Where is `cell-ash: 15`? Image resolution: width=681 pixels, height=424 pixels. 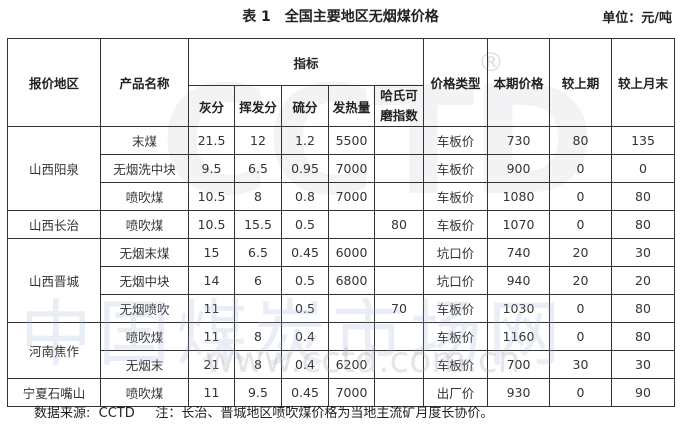 cell-ash: 15 is located at coordinates (211, 252).